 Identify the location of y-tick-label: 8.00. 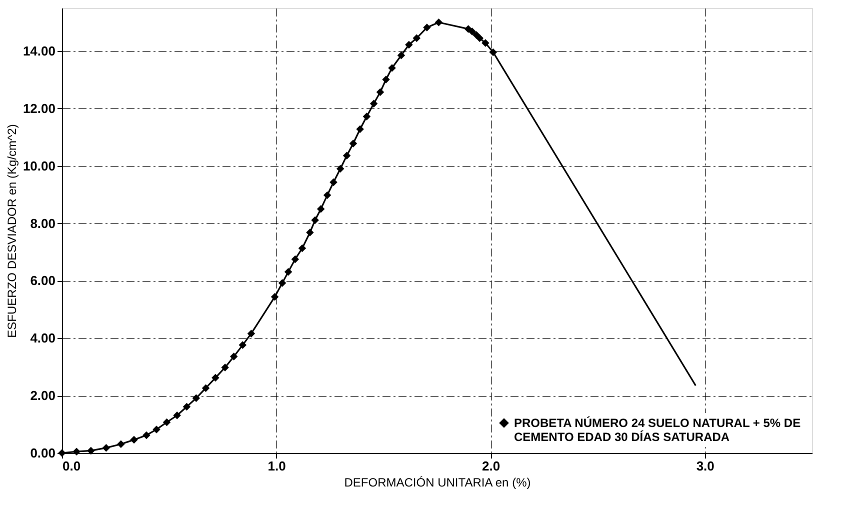
(43, 223).